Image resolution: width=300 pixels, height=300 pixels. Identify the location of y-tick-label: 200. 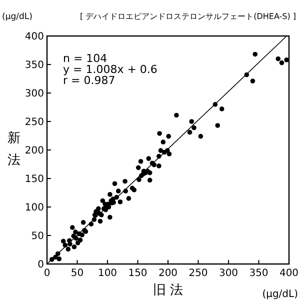
(34, 151).